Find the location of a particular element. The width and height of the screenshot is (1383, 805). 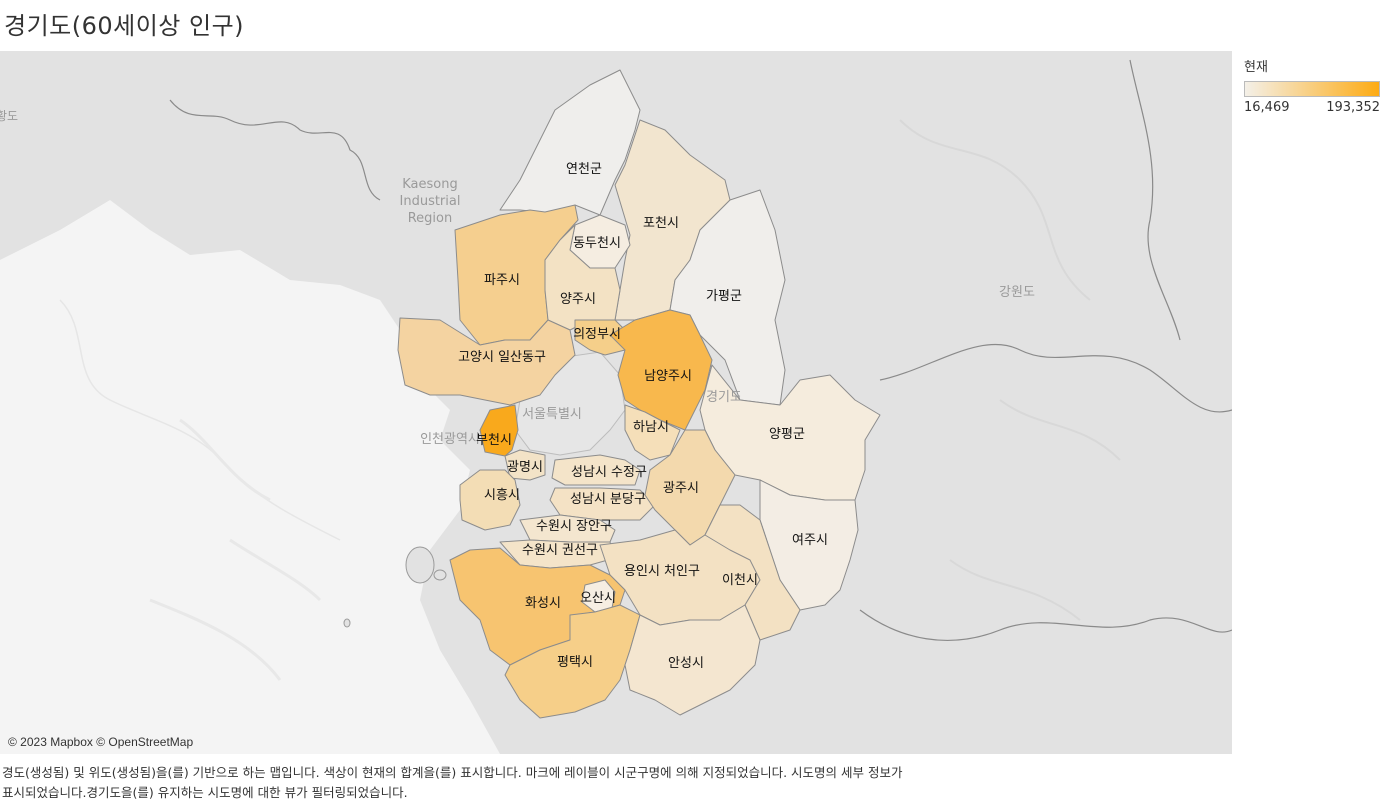

region-label: 화성시 is located at coordinates (543, 603).